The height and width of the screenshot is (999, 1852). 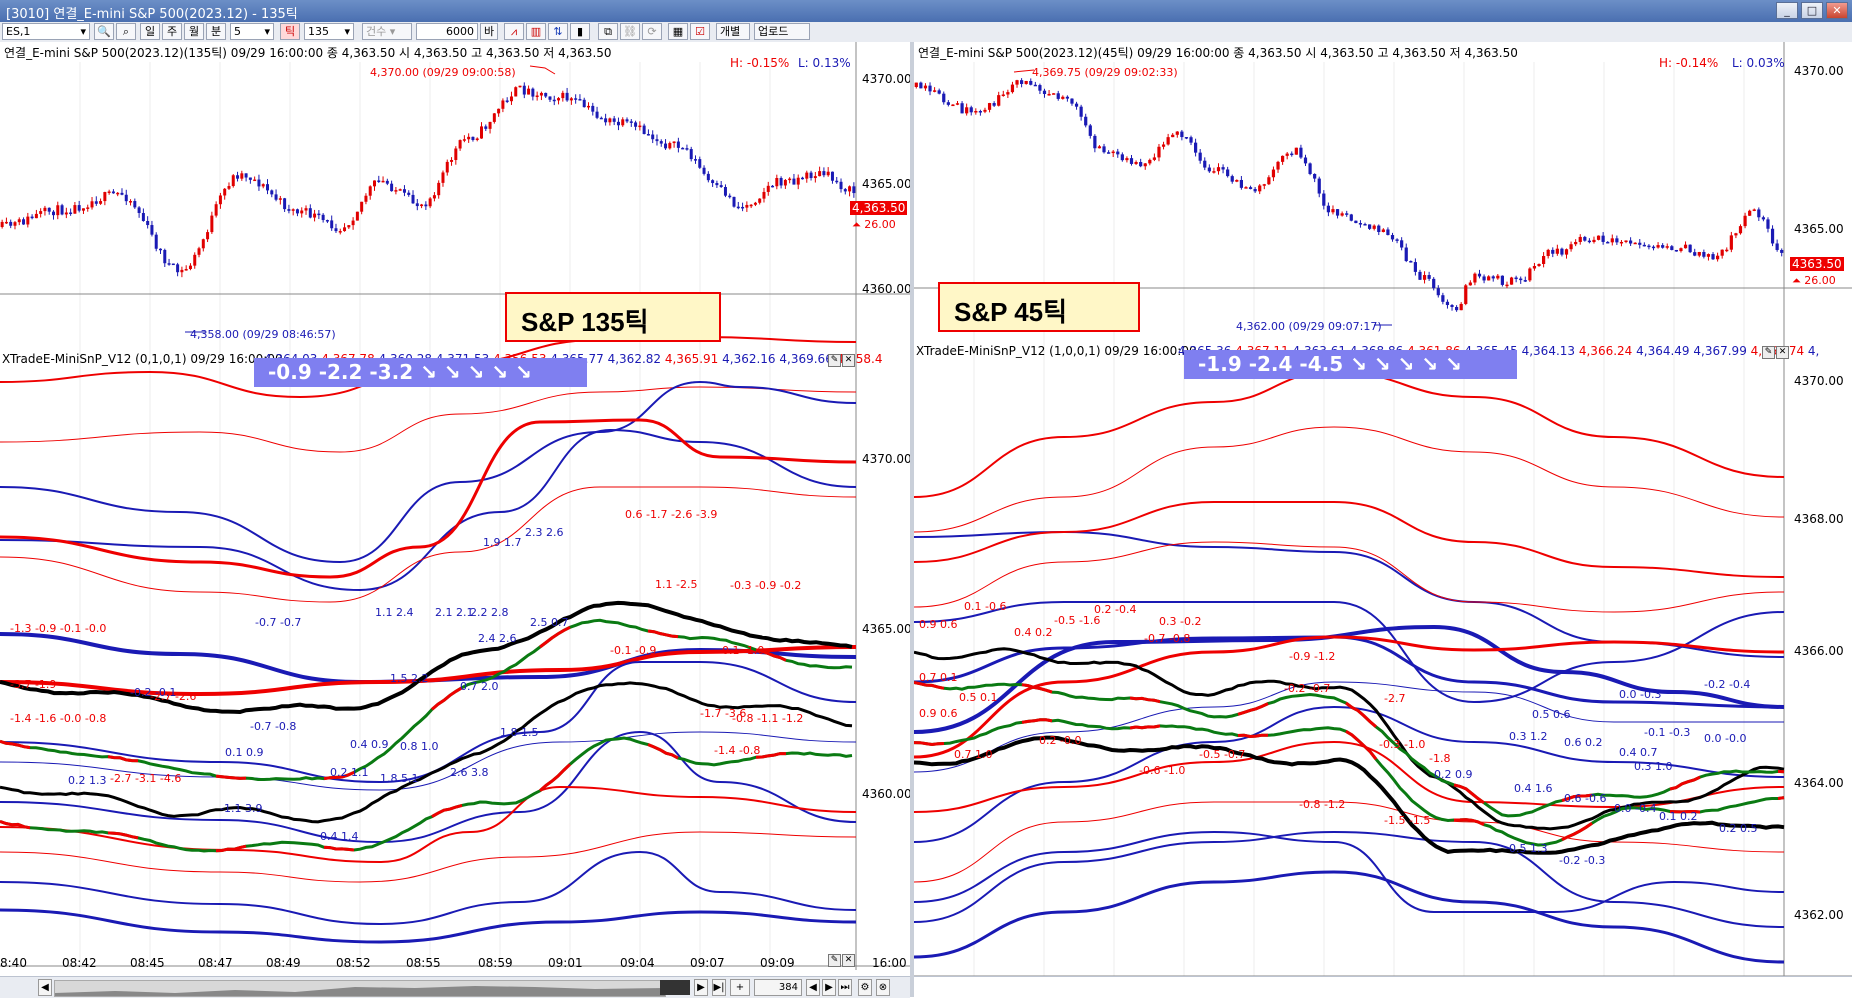 What do you see at coordinates (829, 987) in the screenshot?
I see `play-icon: ▶` at bounding box center [829, 987].